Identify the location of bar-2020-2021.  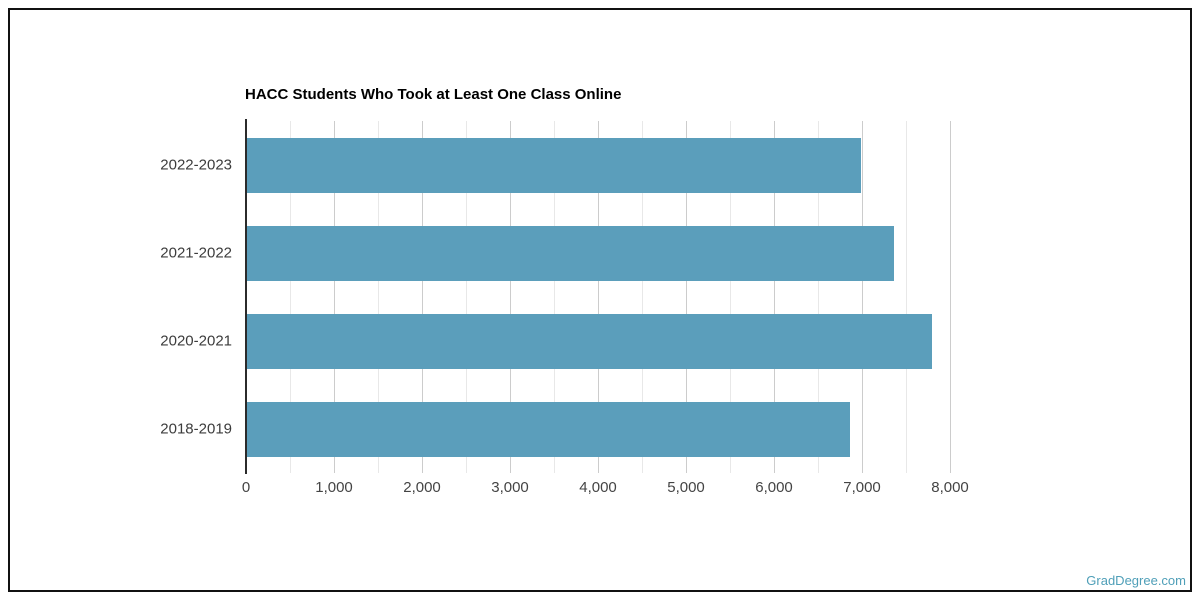
(589, 341).